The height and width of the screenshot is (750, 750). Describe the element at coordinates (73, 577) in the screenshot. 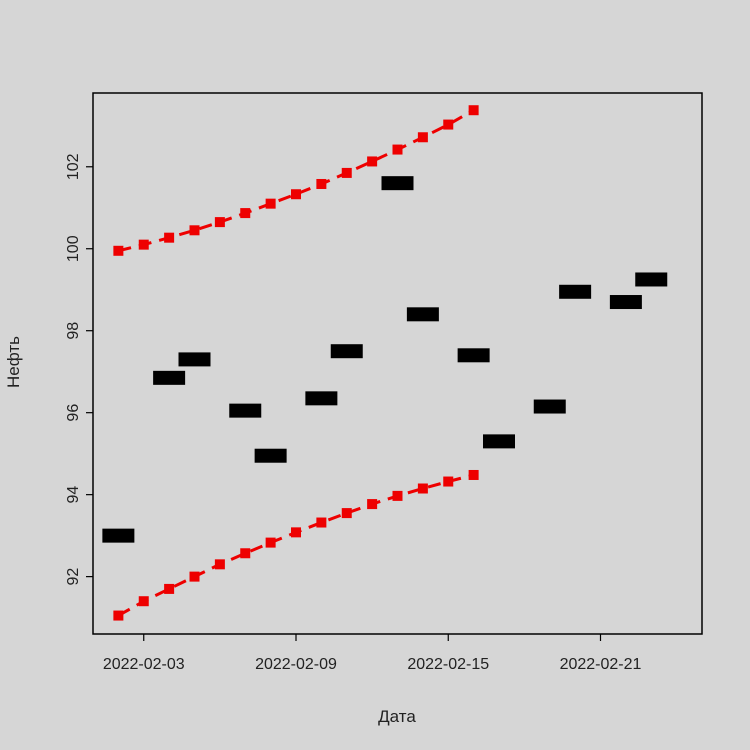

I see `y-tick-label: 92` at that location.